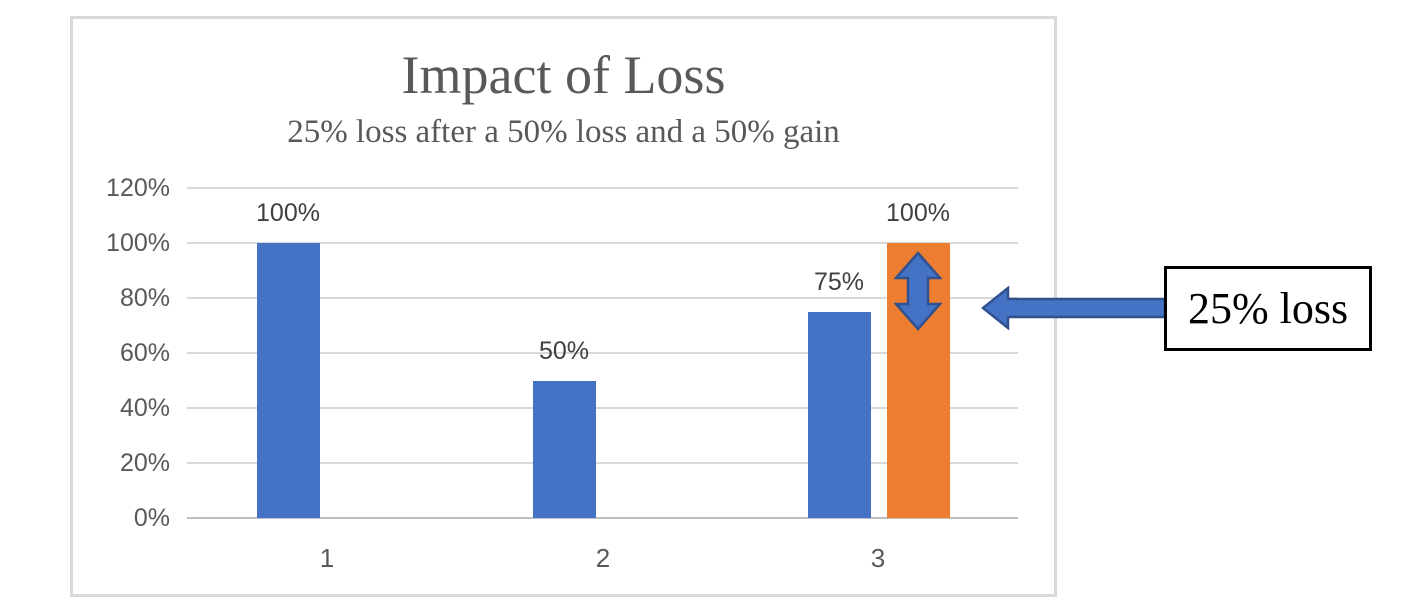 The height and width of the screenshot is (604, 1410). Describe the element at coordinates (138, 243) in the screenshot. I see `y-axis-tick-label: 100%` at that location.